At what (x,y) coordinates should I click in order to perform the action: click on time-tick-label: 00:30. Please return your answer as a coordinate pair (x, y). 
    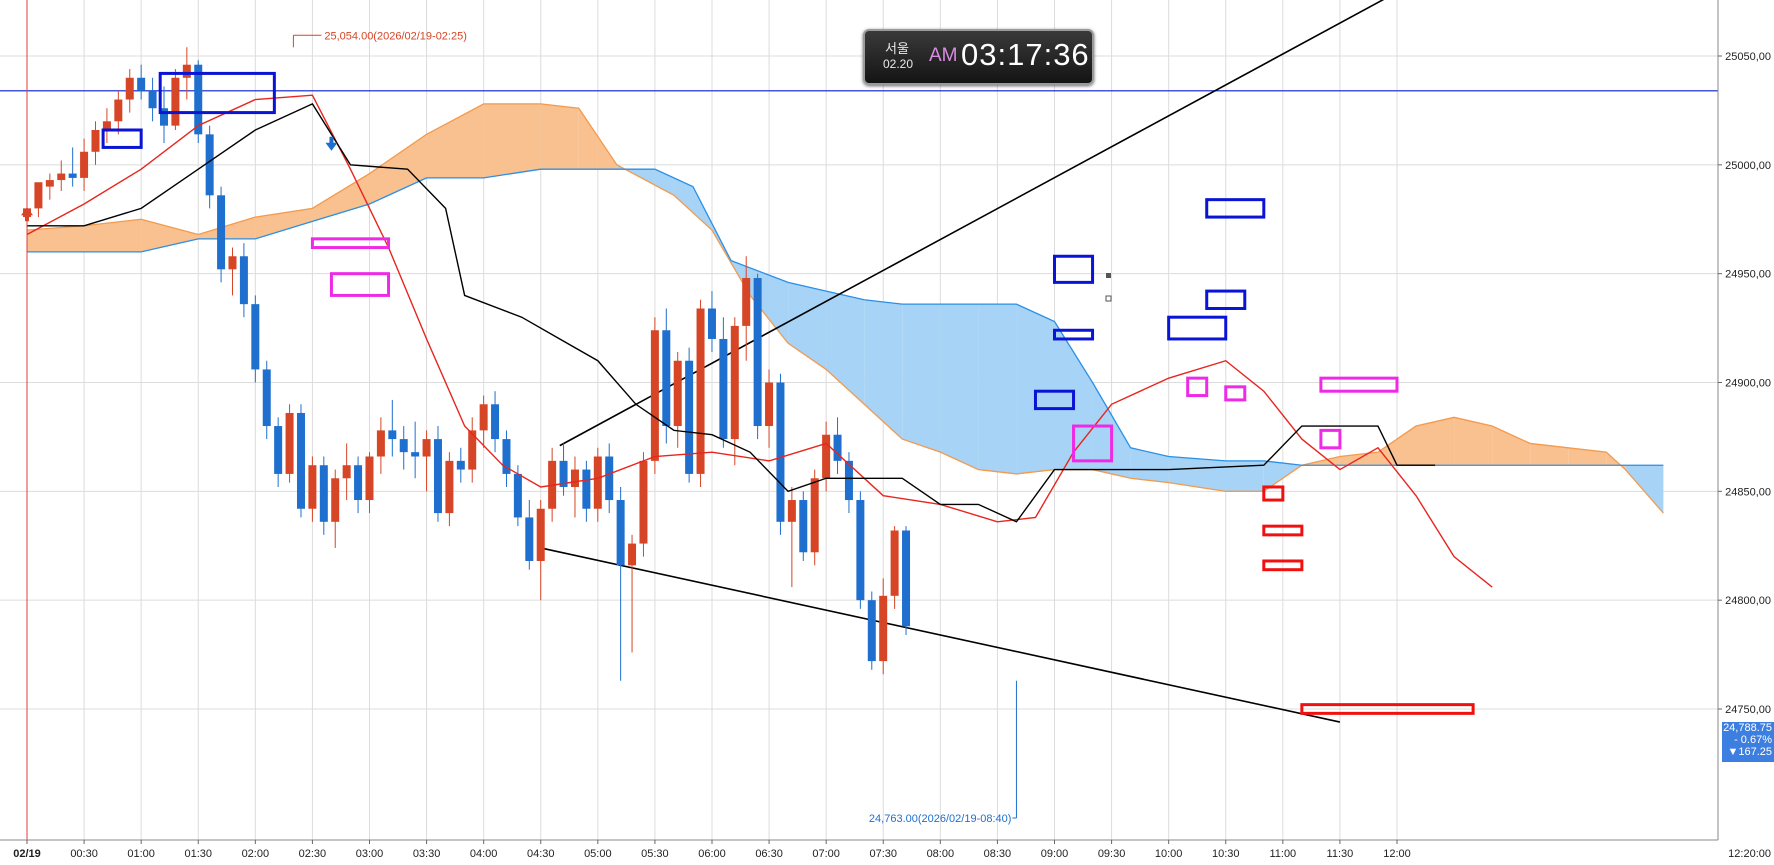
    Looking at the image, I should click on (84, 854).